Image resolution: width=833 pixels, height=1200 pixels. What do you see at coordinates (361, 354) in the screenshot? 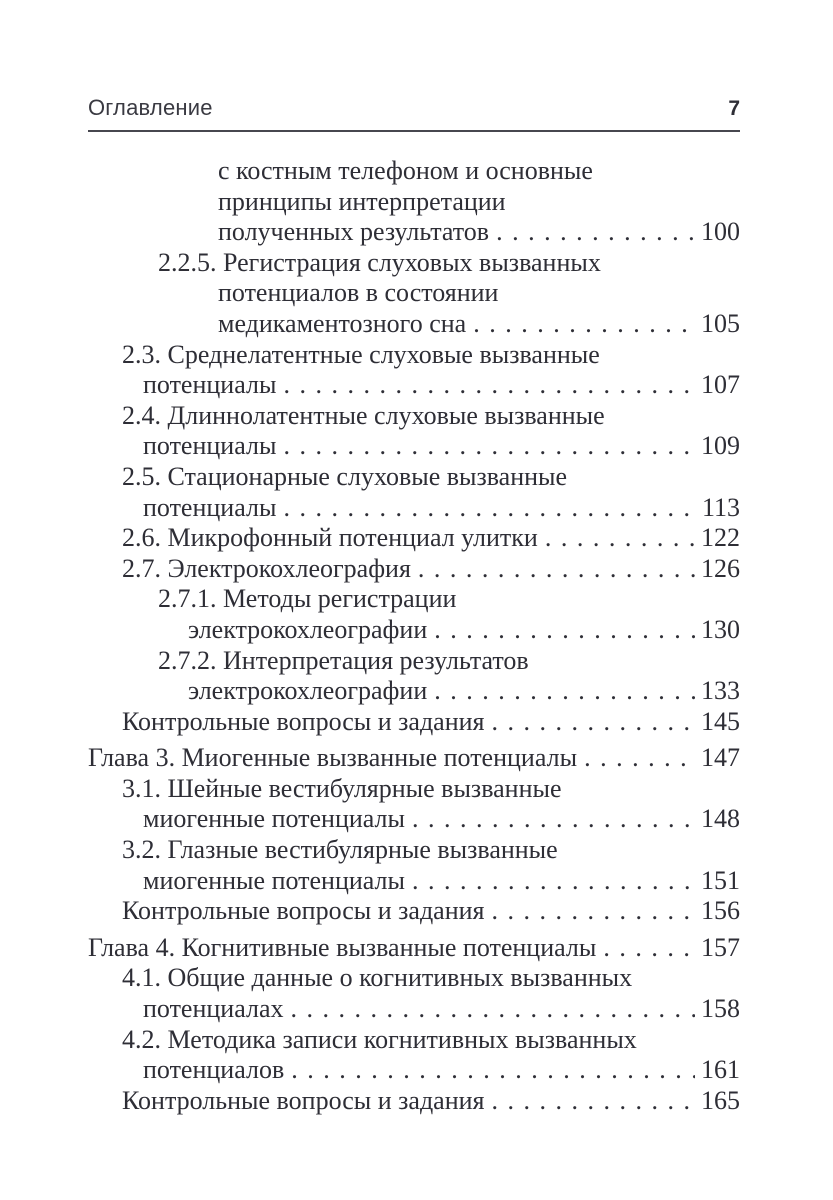
I see `toc-entry-text: 2.3. Среднелатентные слуховые вызванные` at bounding box center [361, 354].